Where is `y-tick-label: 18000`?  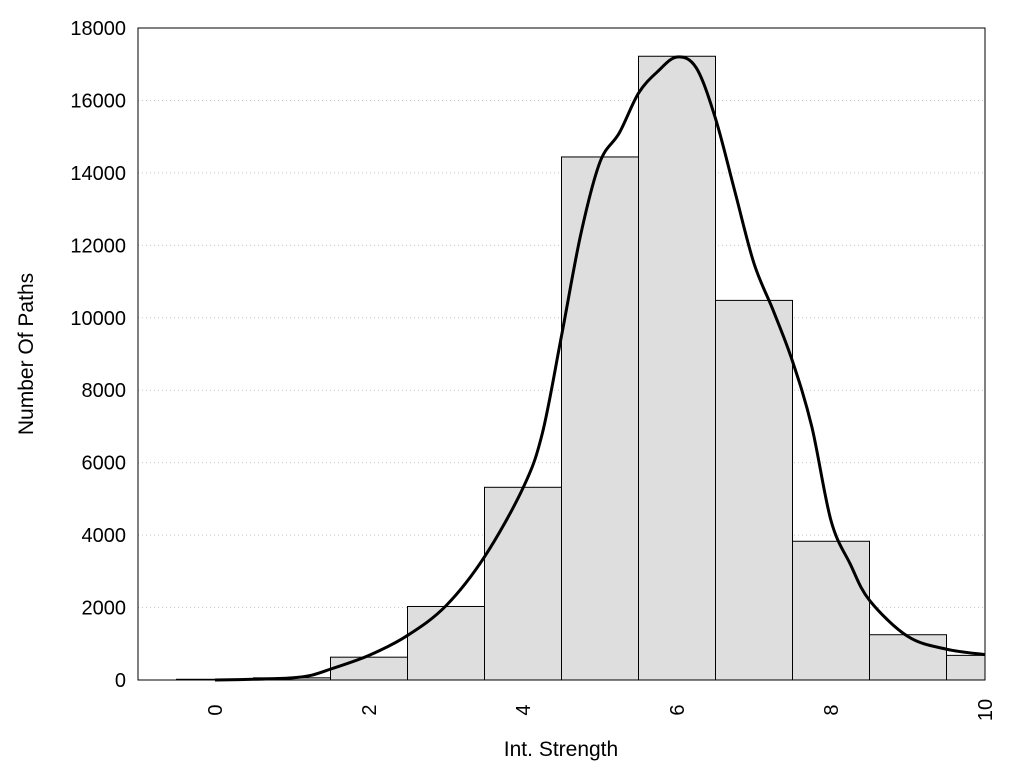 y-tick-label: 18000 is located at coordinates (98, 29).